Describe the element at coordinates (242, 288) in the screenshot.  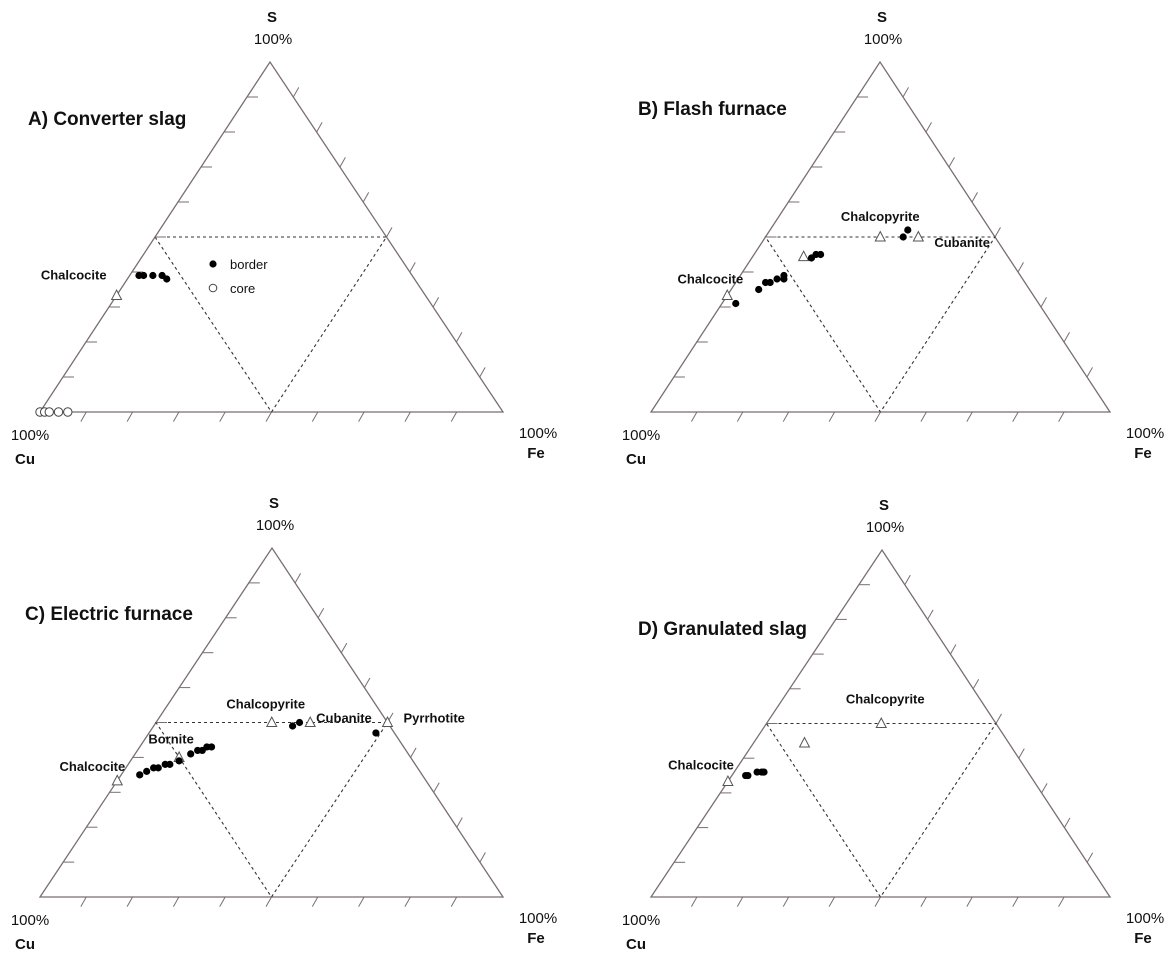
I see `legend-label-core: core` at that location.